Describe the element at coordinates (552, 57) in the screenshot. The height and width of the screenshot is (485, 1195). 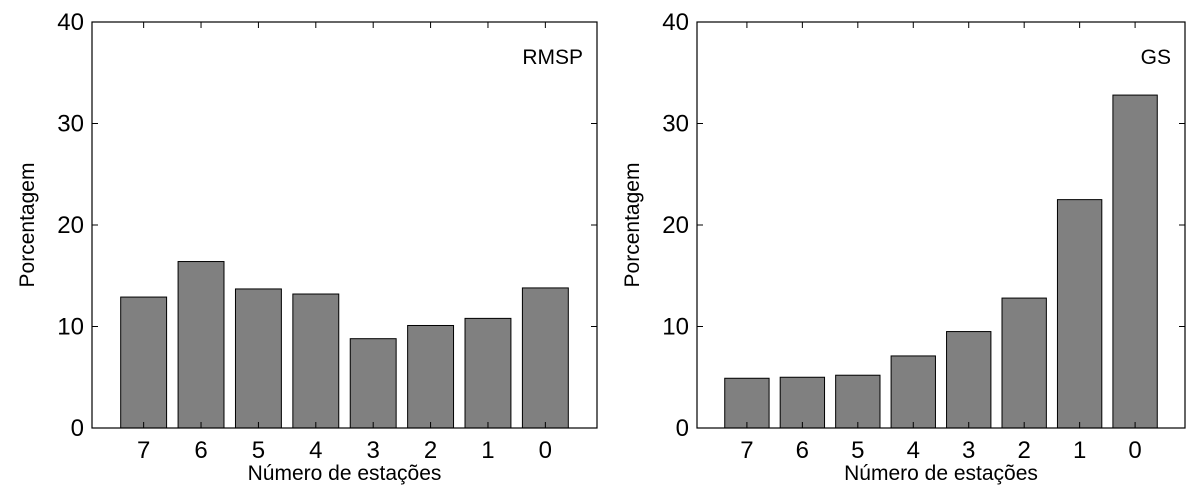
I see `panel-annotation: RMSP` at that location.